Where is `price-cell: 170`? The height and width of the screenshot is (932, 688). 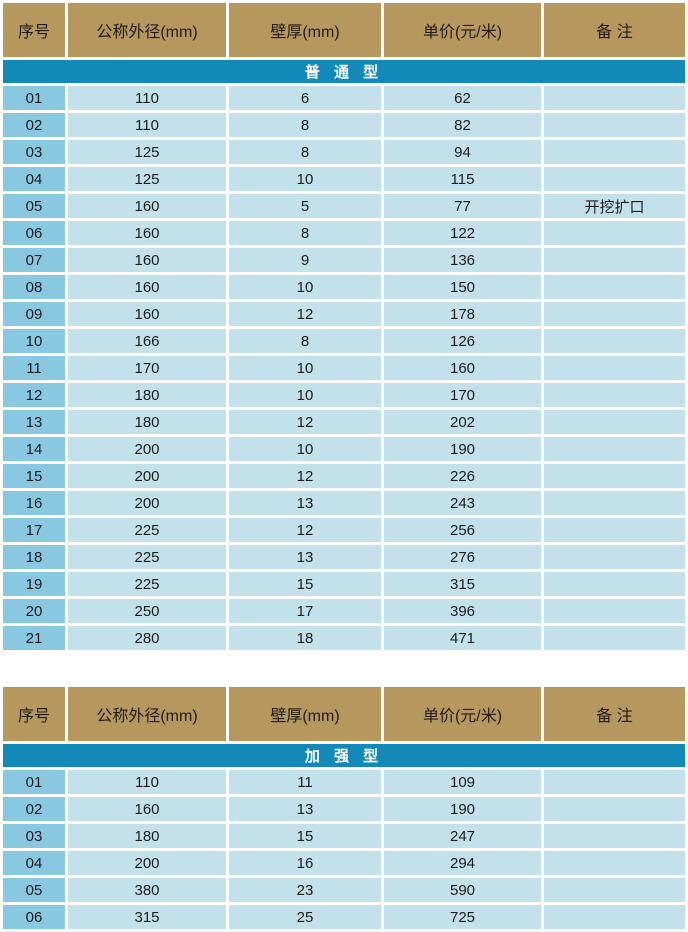 price-cell: 170 is located at coordinates (462, 395).